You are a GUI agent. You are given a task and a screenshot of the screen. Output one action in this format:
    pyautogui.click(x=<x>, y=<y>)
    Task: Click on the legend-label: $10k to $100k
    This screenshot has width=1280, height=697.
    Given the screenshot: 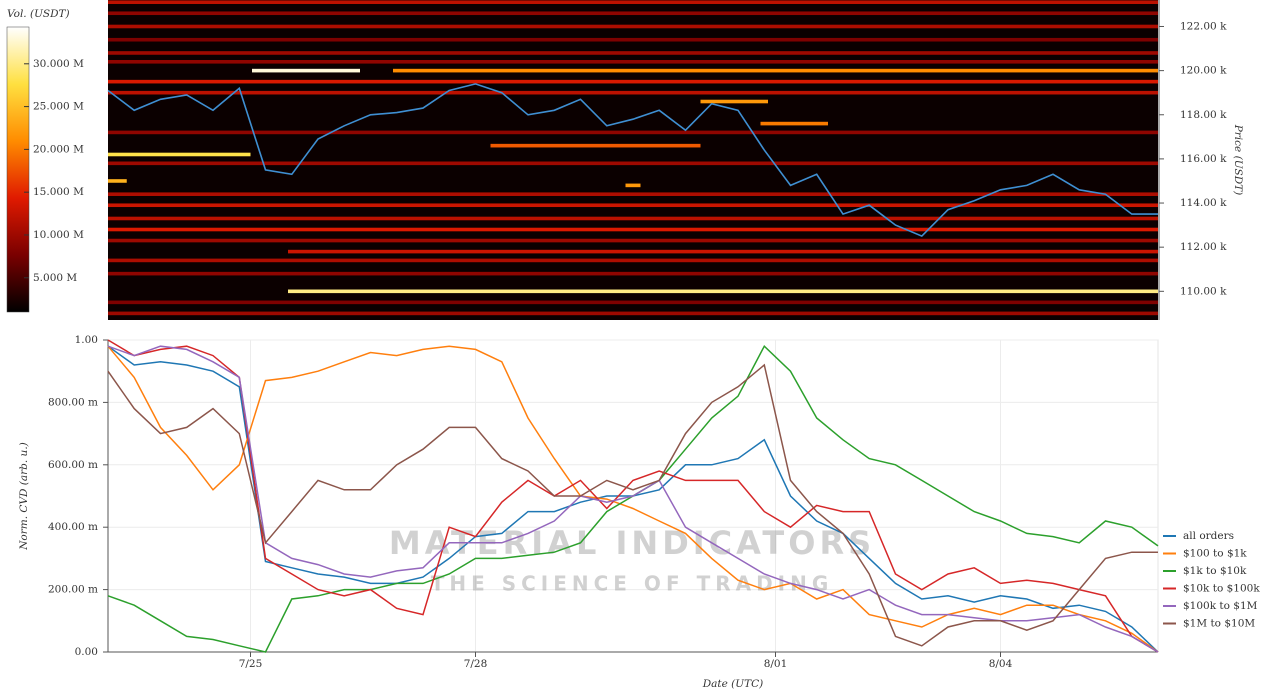 What is the action you would take?
    pyautogui.click(x=1221, y=589)
    